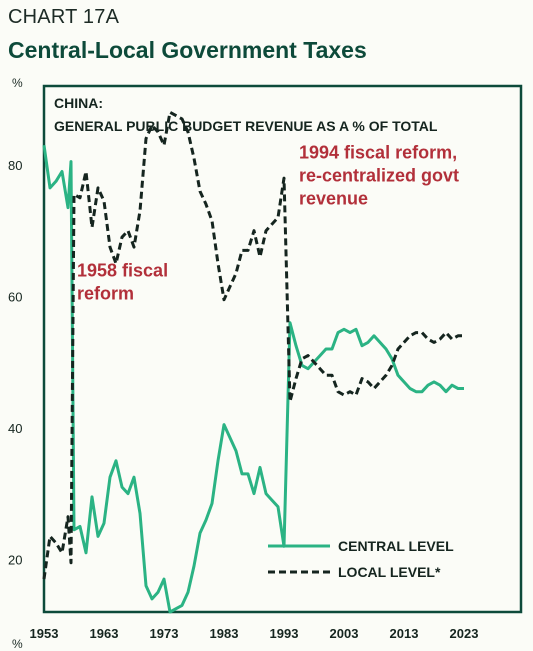  What do you see at coordinates (464, 633) in the screenshot?
I see `x-tick-label: 2023` at bounding box center [464, 633].